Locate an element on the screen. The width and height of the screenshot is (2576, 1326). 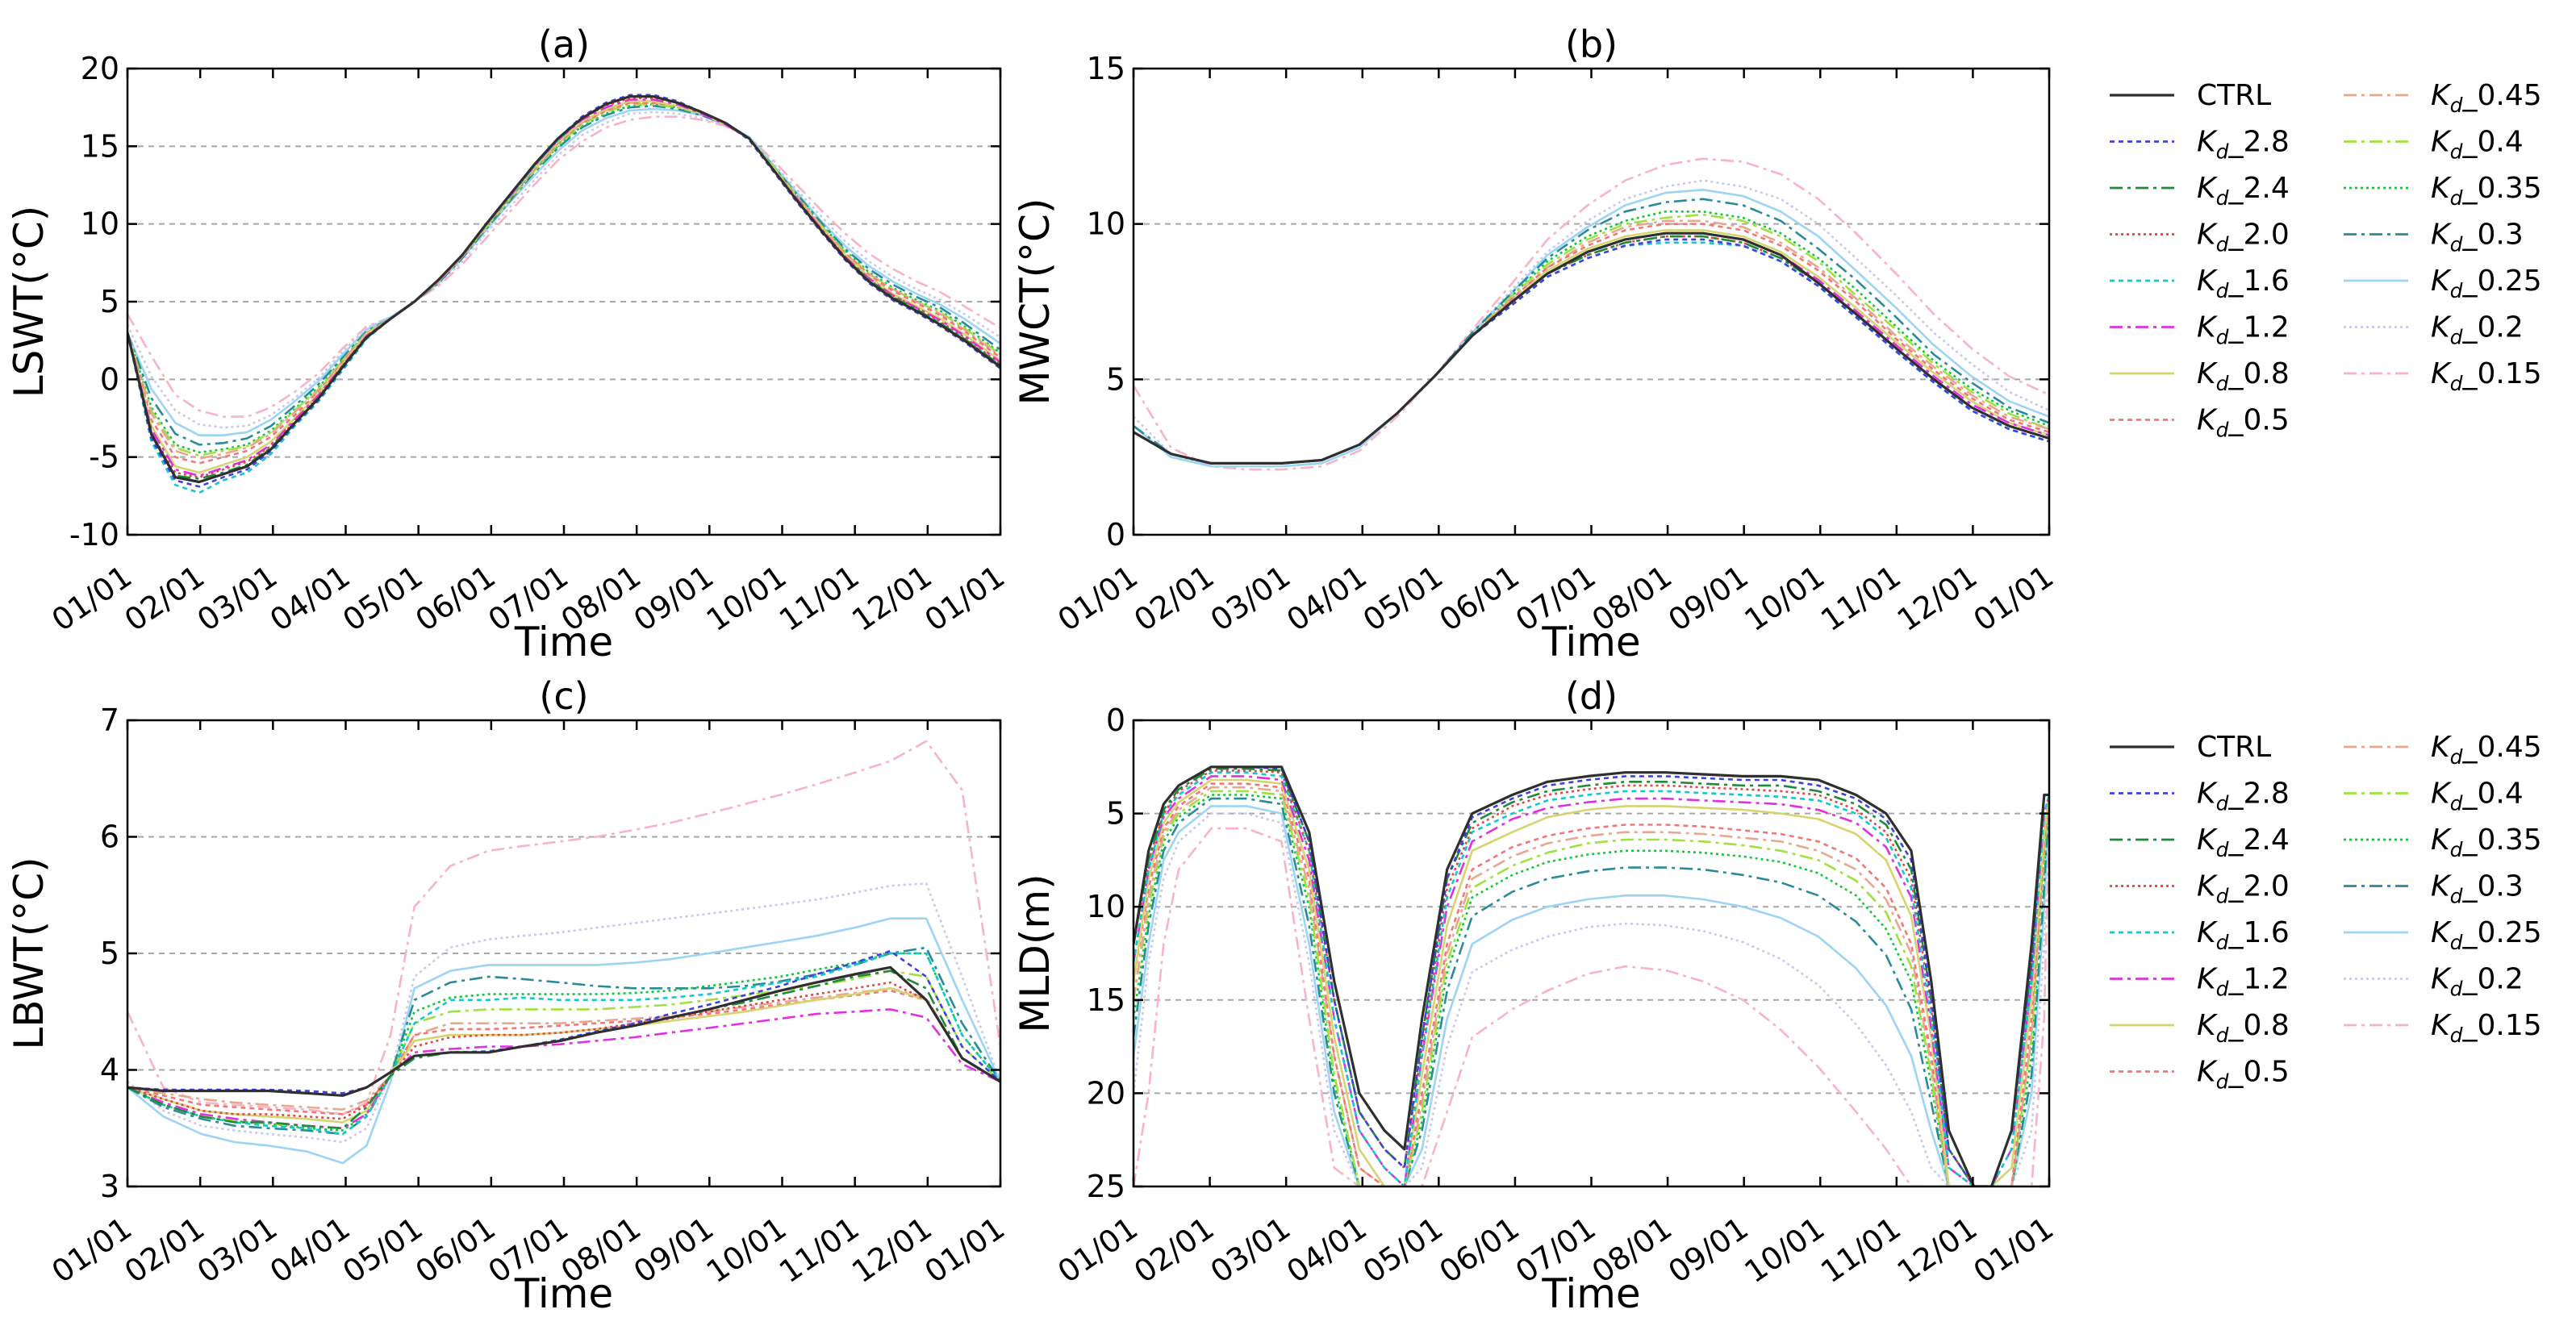
legend-label: Kd_1.6 is located at coordinates (2243, 935).